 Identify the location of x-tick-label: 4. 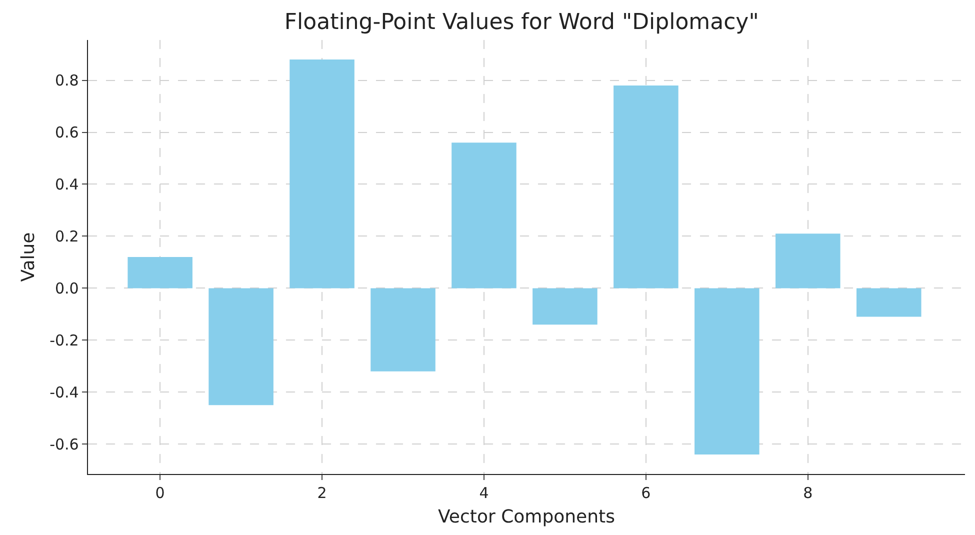
(484, 493).